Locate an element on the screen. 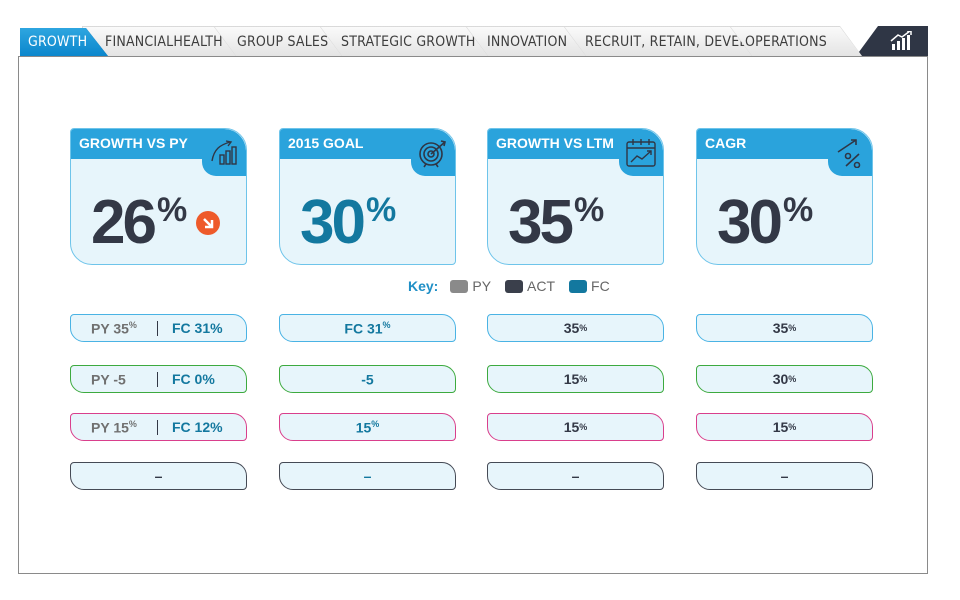 This screenshot has height=600, width=960. kpi-card-growth-vs-py: GROWTH VS PY 26% is located at coordinates (158, 196).